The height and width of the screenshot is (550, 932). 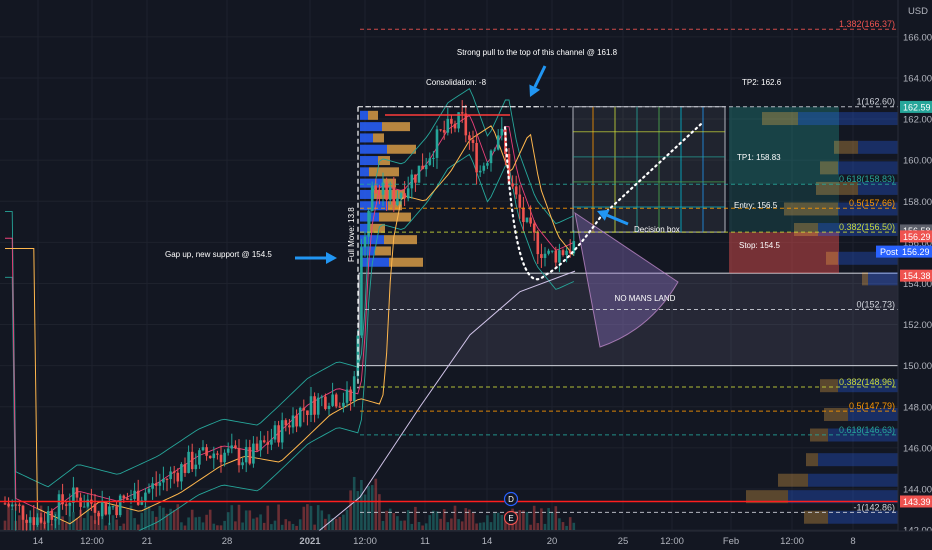 What do you see at coordinates (147, 541) in the screenshot?
I see `time-tick-label: 21` at bounding box center [147, 541].